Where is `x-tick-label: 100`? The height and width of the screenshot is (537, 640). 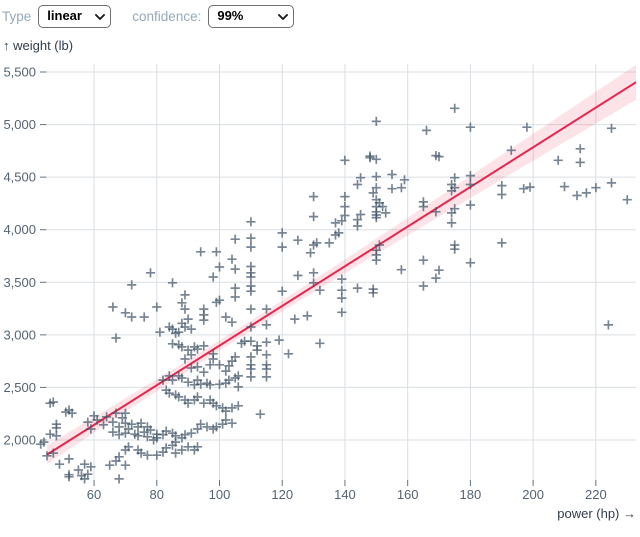 x-tick-label: 100 is located at coordinates (220, 494).